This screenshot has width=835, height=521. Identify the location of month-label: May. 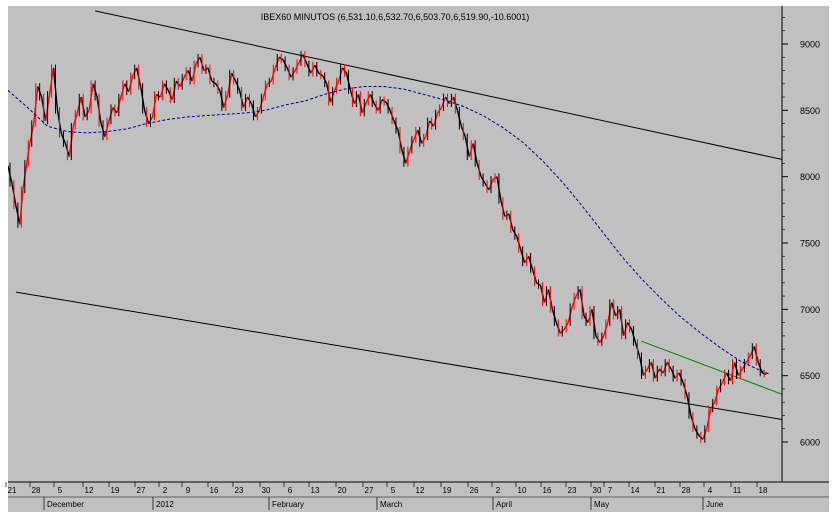
(601, 504).